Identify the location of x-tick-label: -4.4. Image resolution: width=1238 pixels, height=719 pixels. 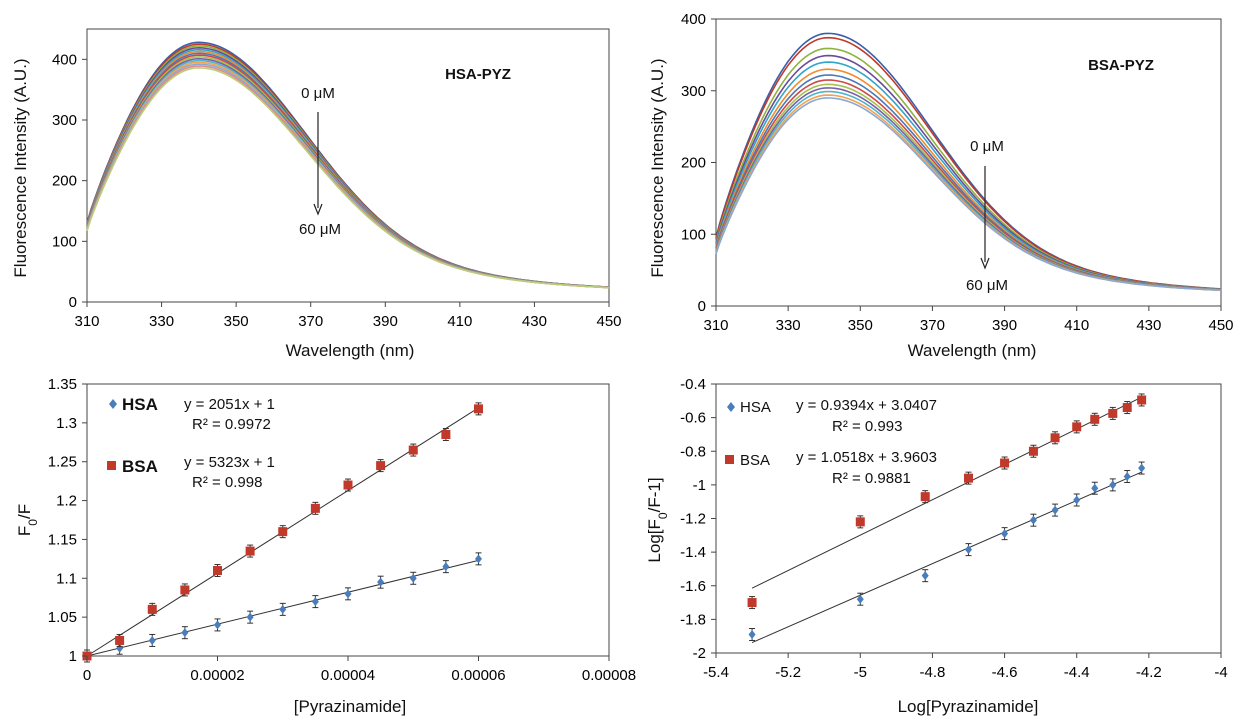
(1077, 672).